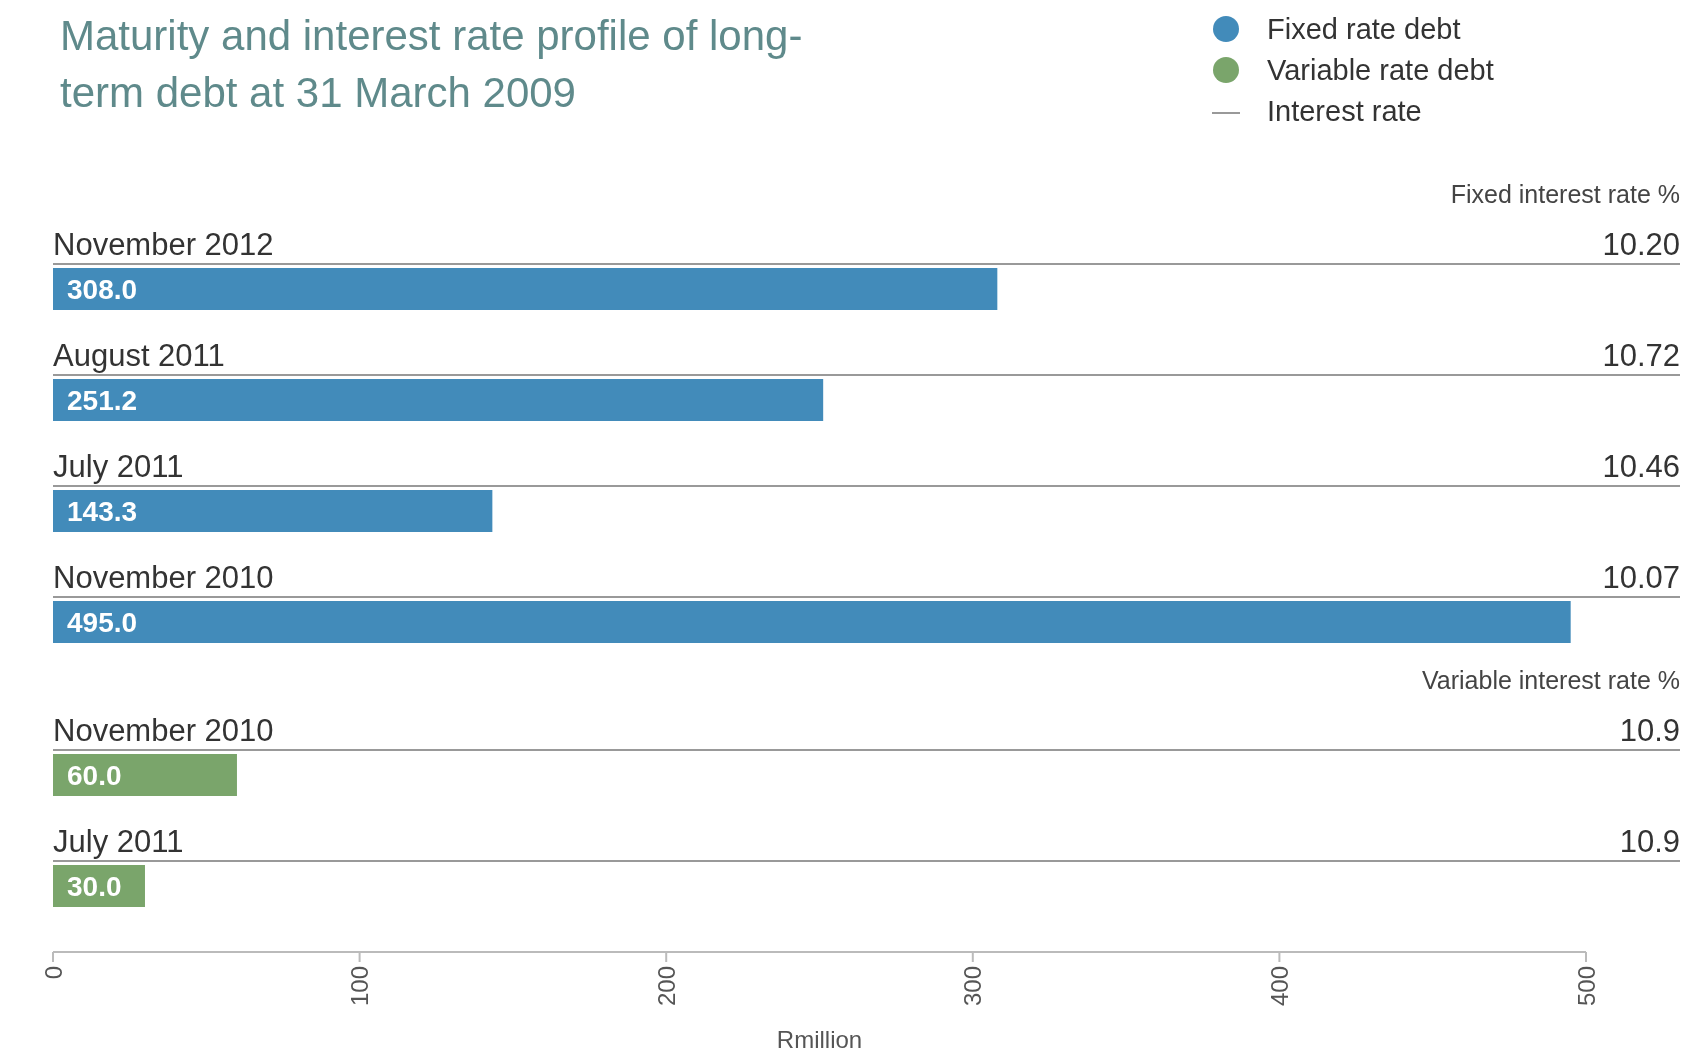 This screenshot has width=1686, height=1057. Describe the element at coordinates (102, 289) in the screenshot. I see `data-label: 308.0` at that location.